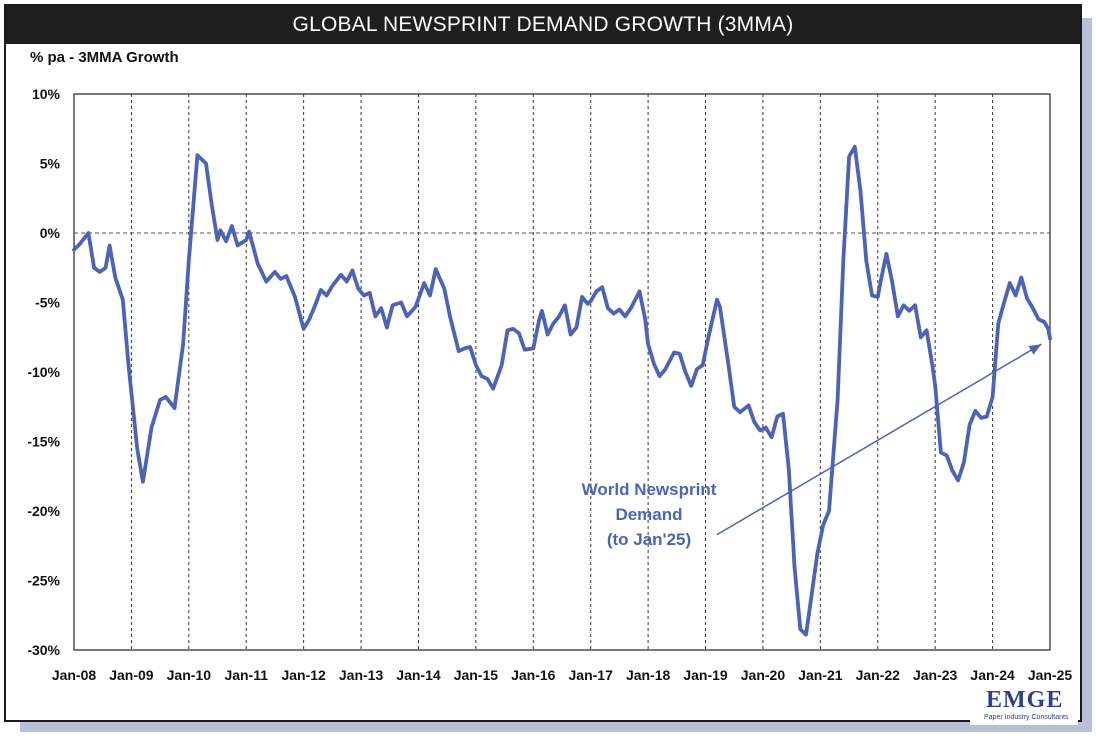 This screenshot has height=736, width=1096. Describe the element at coordinates (303, 675) in the screenshot. I see `x-tick-label: Jan-12` at that location.